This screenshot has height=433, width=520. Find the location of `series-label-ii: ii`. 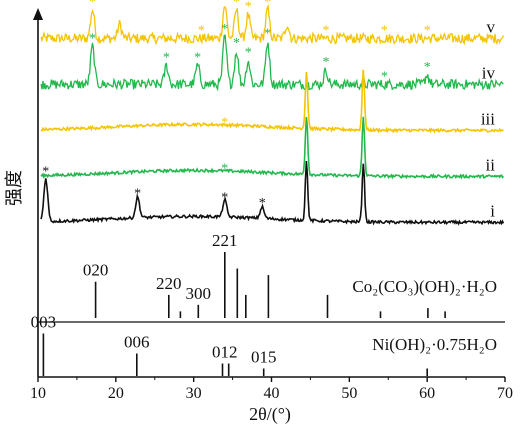

series-label-ii: ii is located at coordinates (491, 164).